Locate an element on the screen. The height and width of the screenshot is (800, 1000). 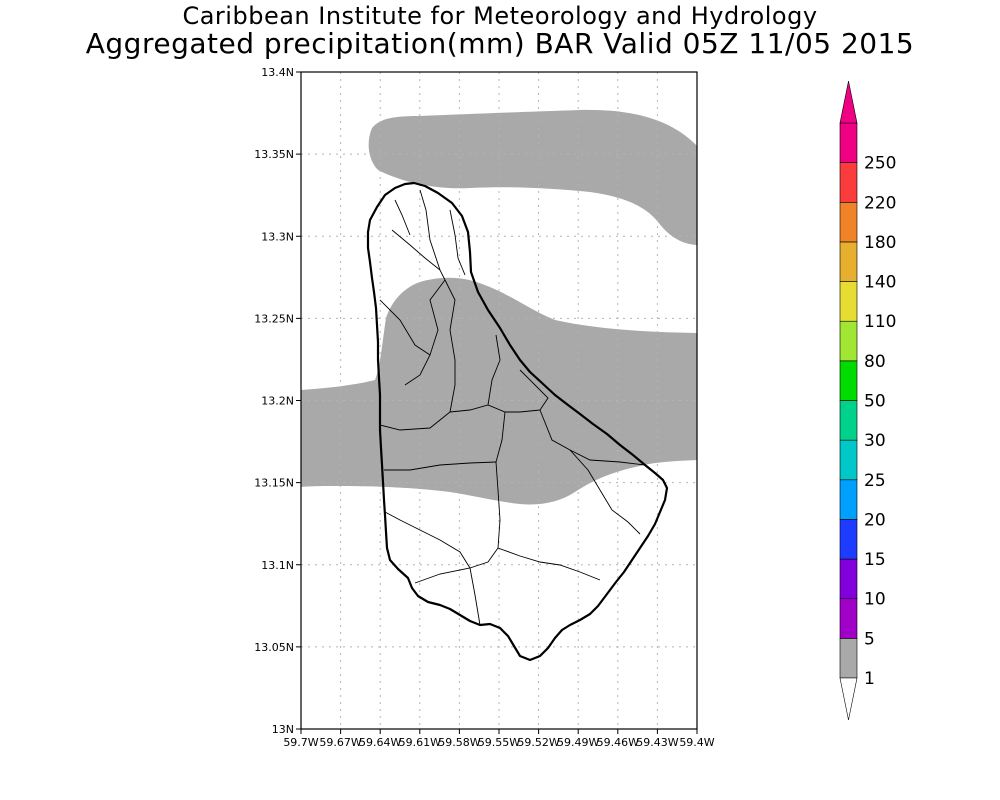
lon-tick-label: 59.61W is located at coordinates (420, 742).